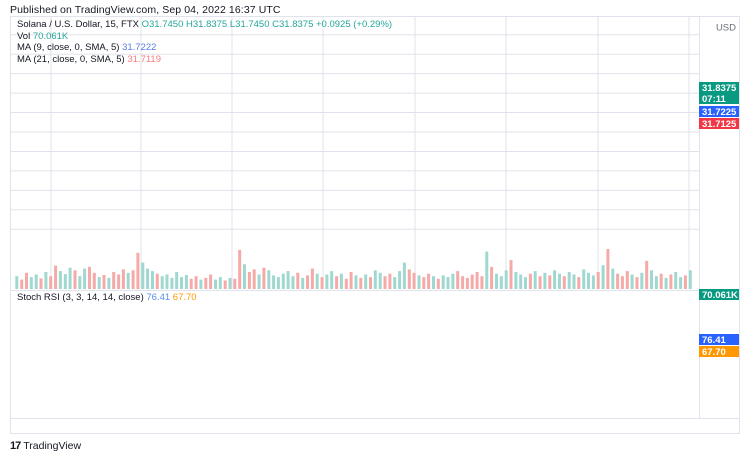  What do you see at coordinates (210, 24) in the screenshot?
I see `legend-high-value: 31.8375` at bounding box center [210, 24].